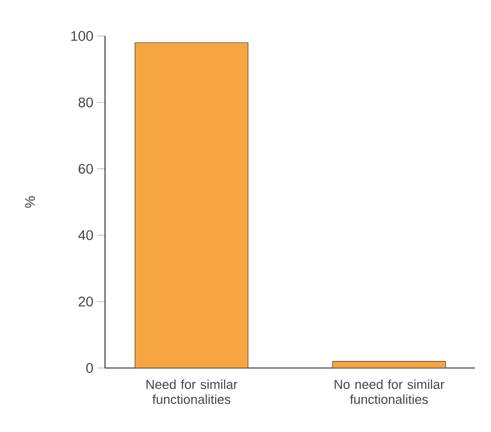 Image resolution: width=491 pixels, height=432 pixels. Describe the element at coordinates (85, 301) in the screenshot. I see `y-tick-label: 20` at that location.